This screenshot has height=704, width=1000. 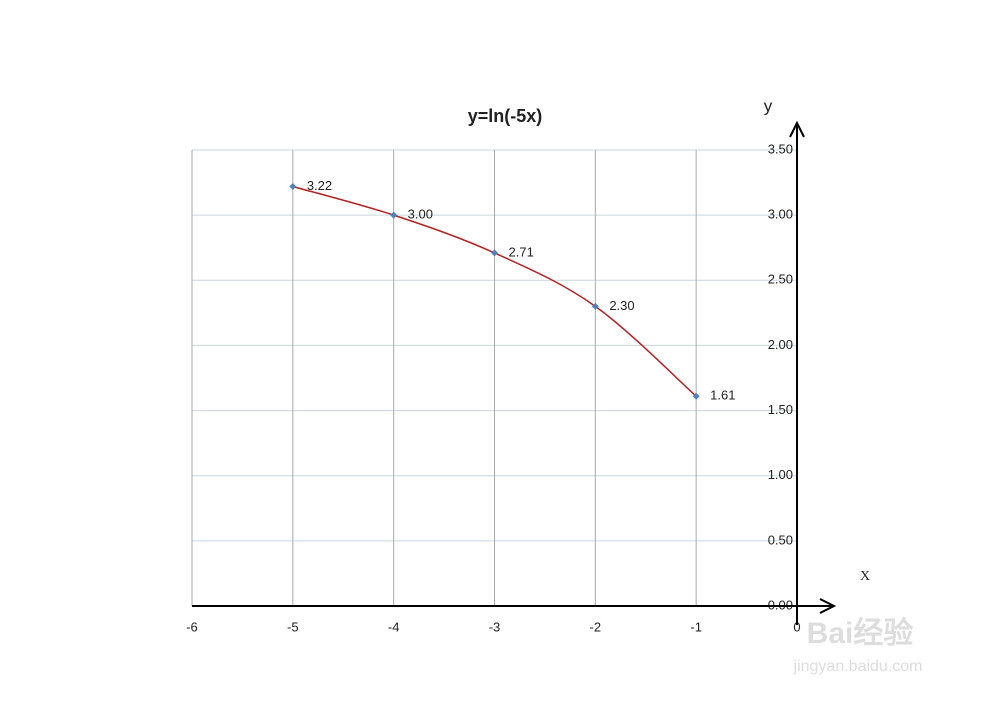 What do you see at coordinates (860, 633) in the screenshot?
I see `watermark: Bai经验` at bounding box center [860, 633].